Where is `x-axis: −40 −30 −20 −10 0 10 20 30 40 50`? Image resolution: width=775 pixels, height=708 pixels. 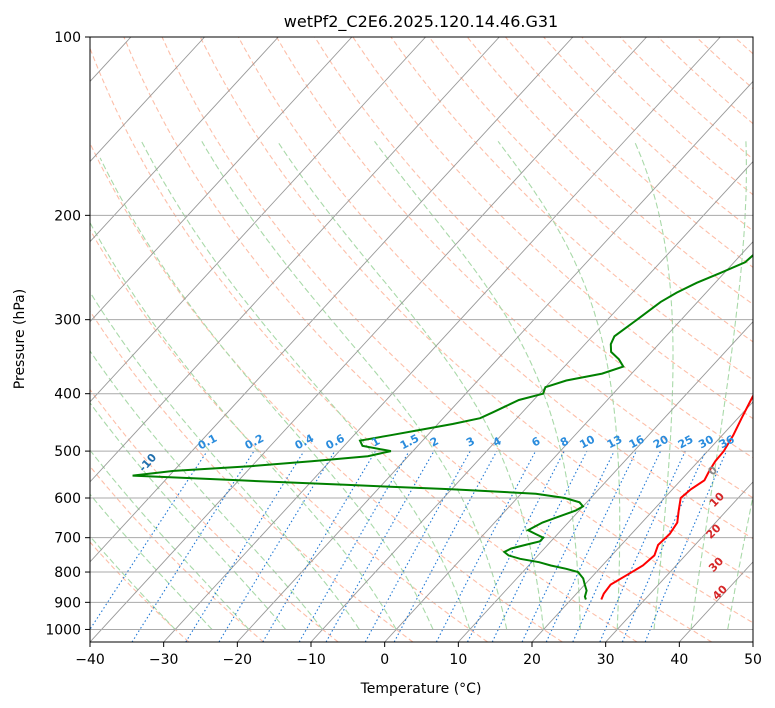
x-axis: −40 −30 −20 −10 0 10 20 30 40 50 is located at coordinates (418, 655).